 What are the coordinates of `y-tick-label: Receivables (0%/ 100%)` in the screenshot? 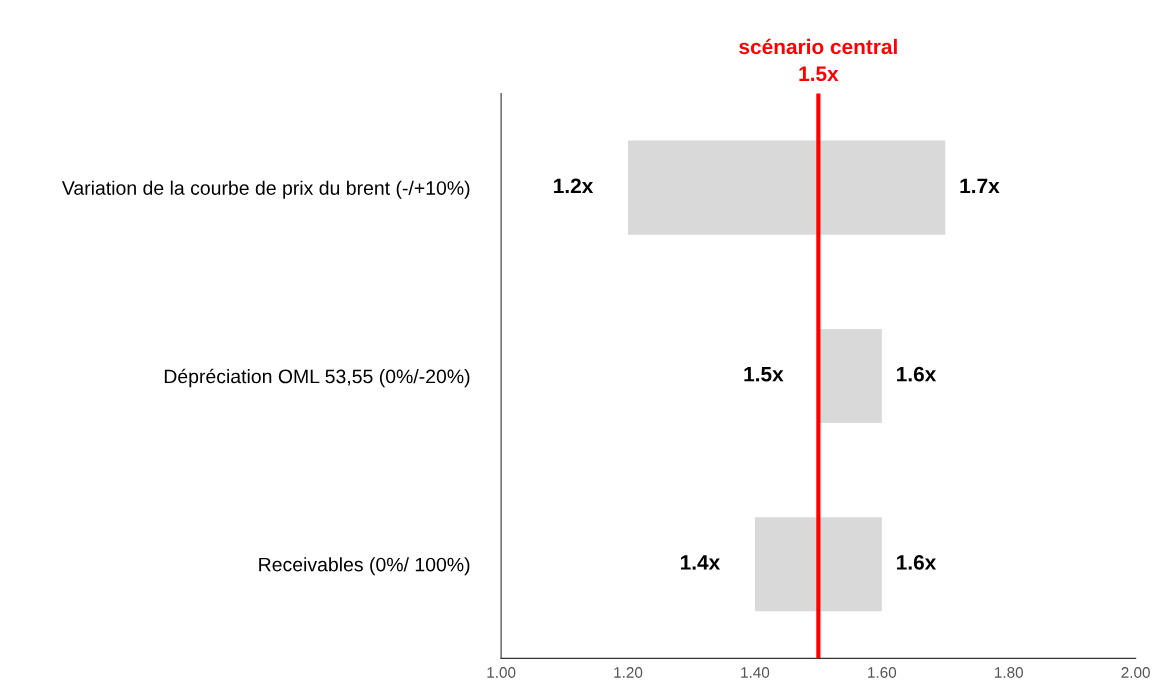 It's located at (364, 566).